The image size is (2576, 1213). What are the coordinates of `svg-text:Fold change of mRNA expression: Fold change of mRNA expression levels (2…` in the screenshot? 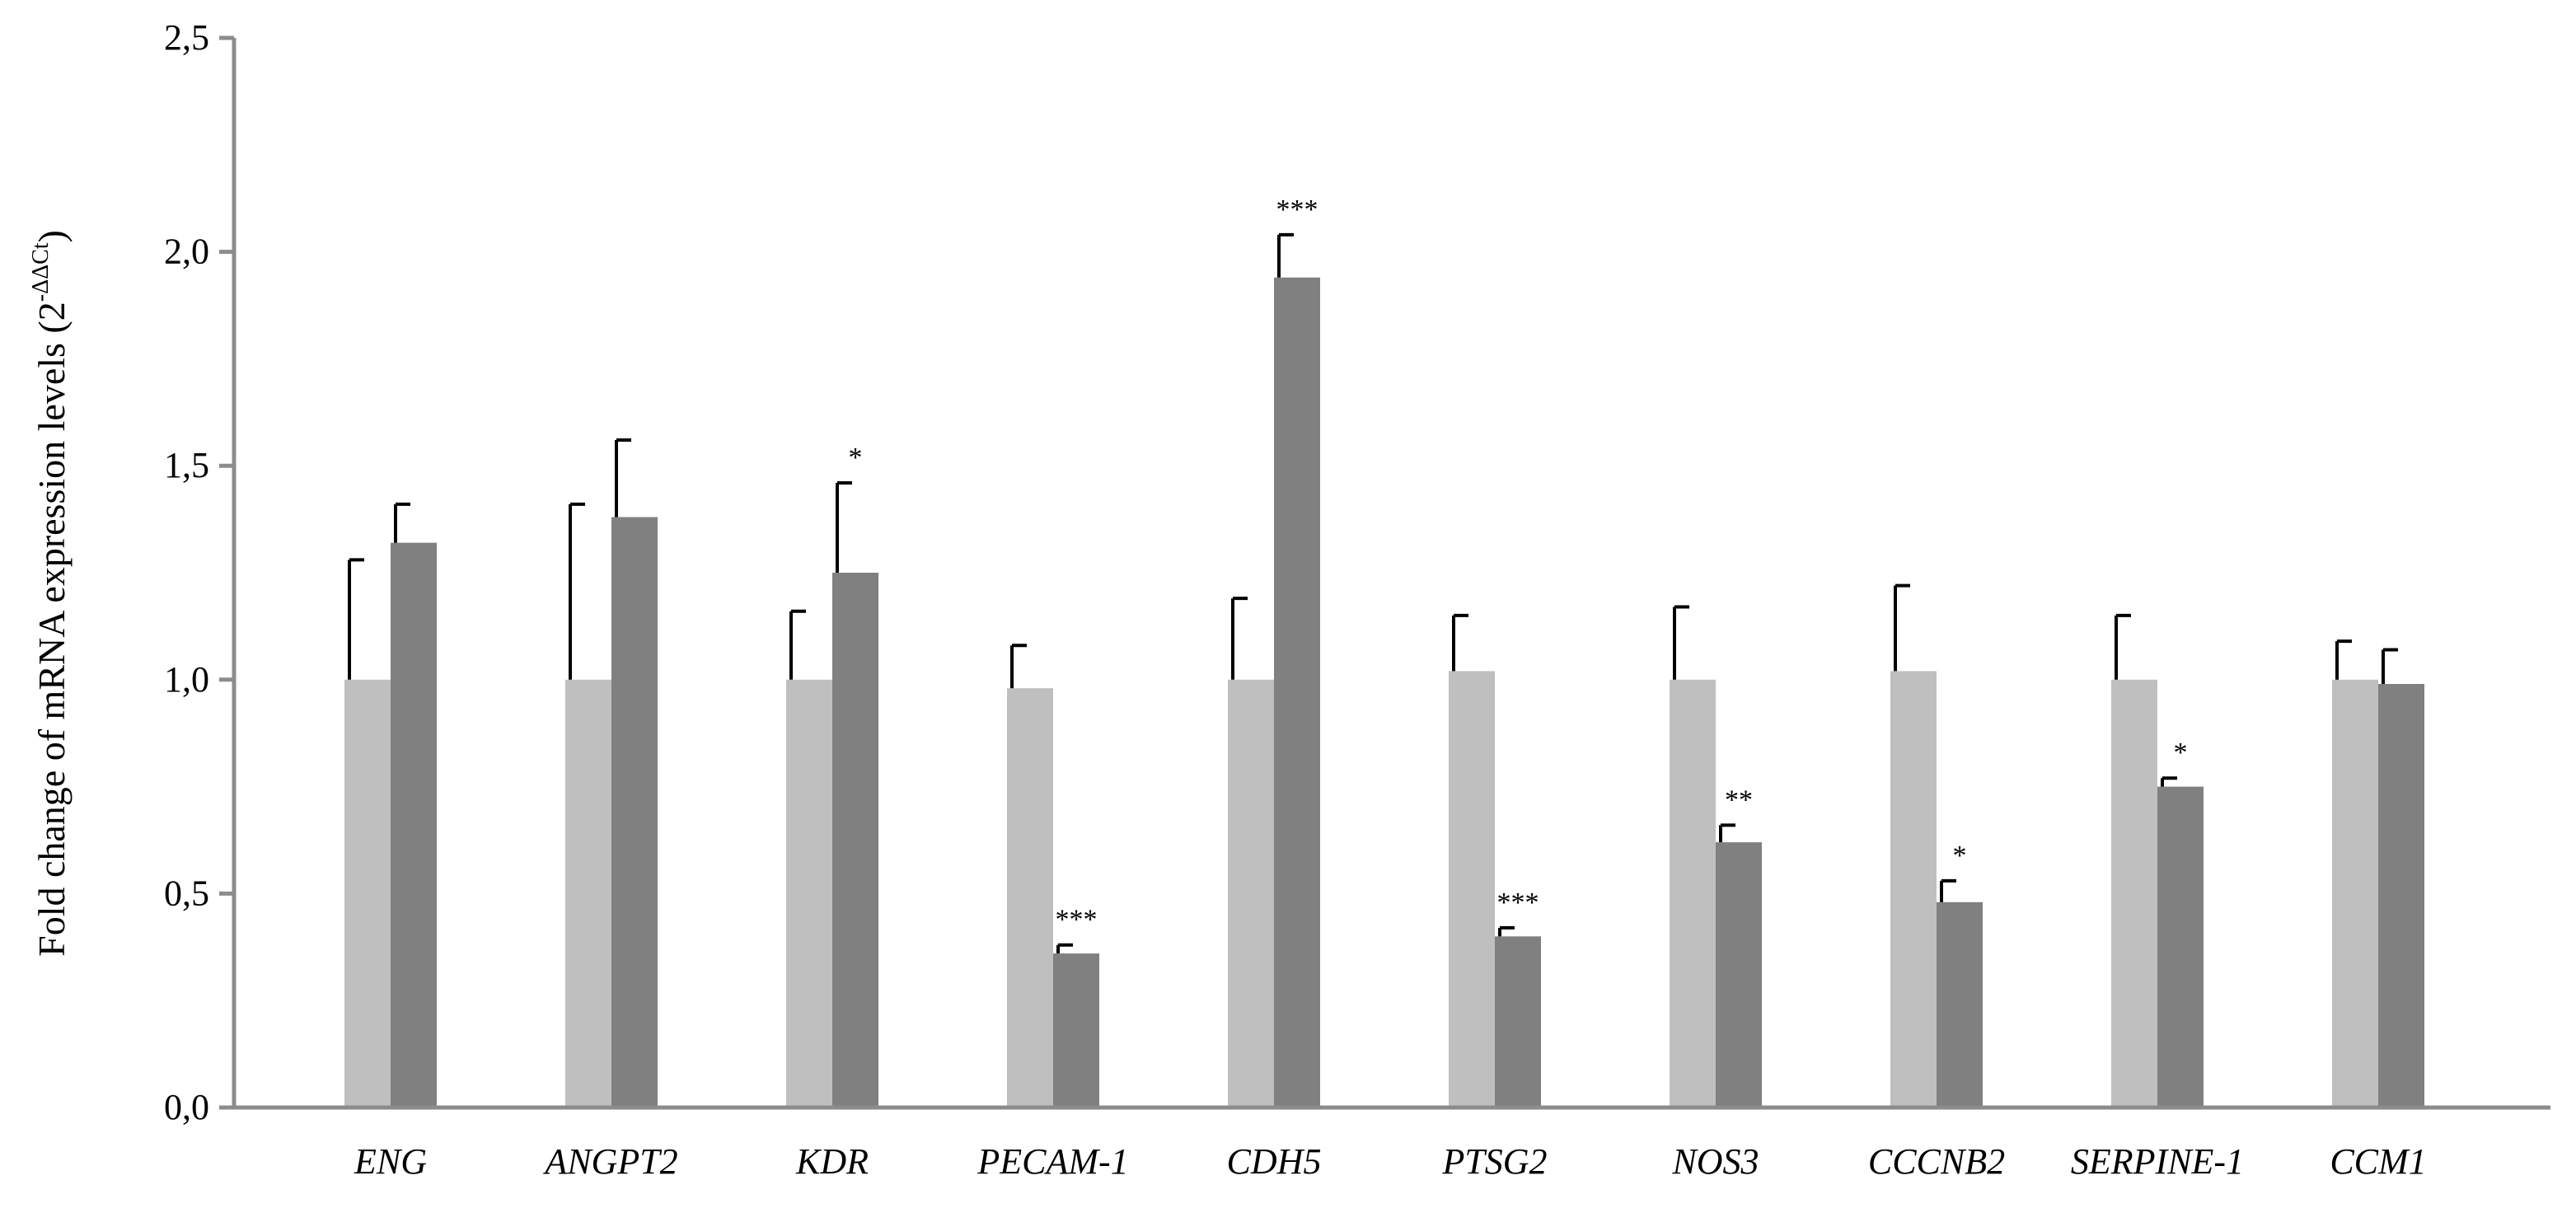 It's located at (50, 593).